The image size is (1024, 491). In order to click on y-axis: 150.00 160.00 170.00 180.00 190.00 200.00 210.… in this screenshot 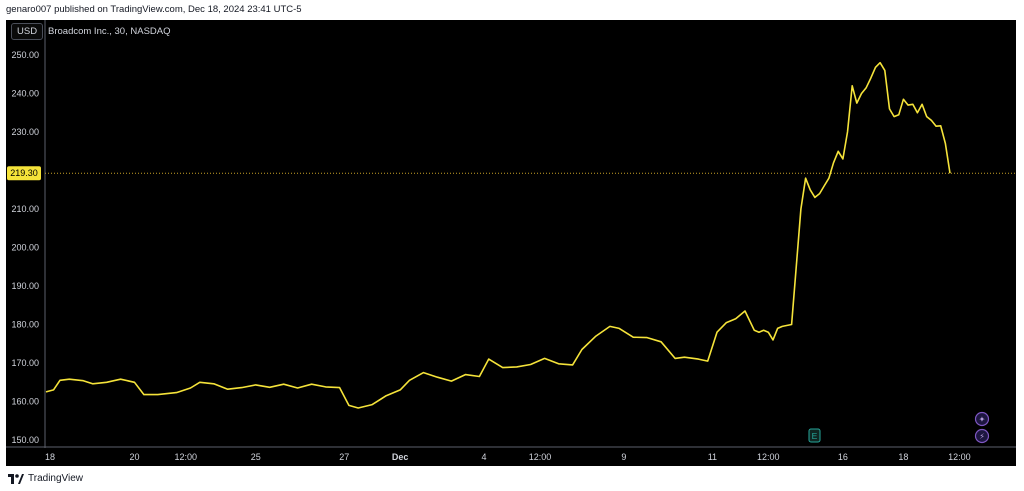, I will do `click(28, 234)`.